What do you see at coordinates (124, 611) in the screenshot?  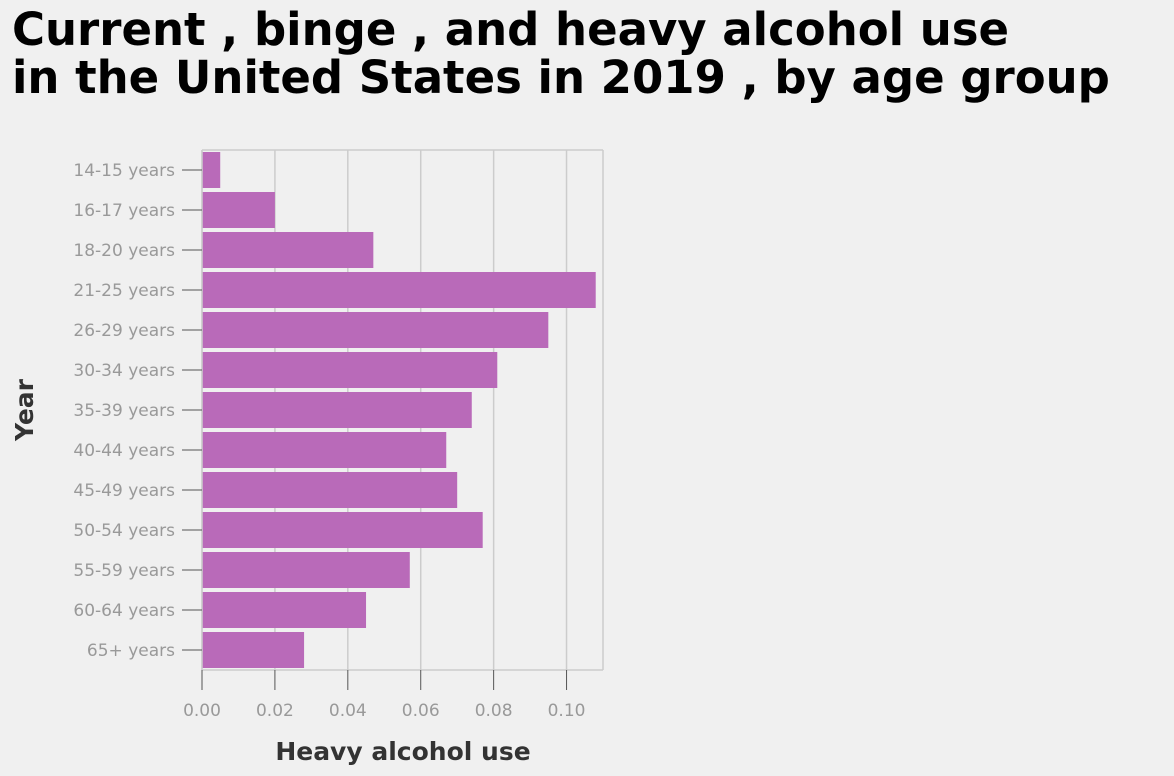 I see `y-tick-label: 60-64 years` at bounding box center [124, 611].